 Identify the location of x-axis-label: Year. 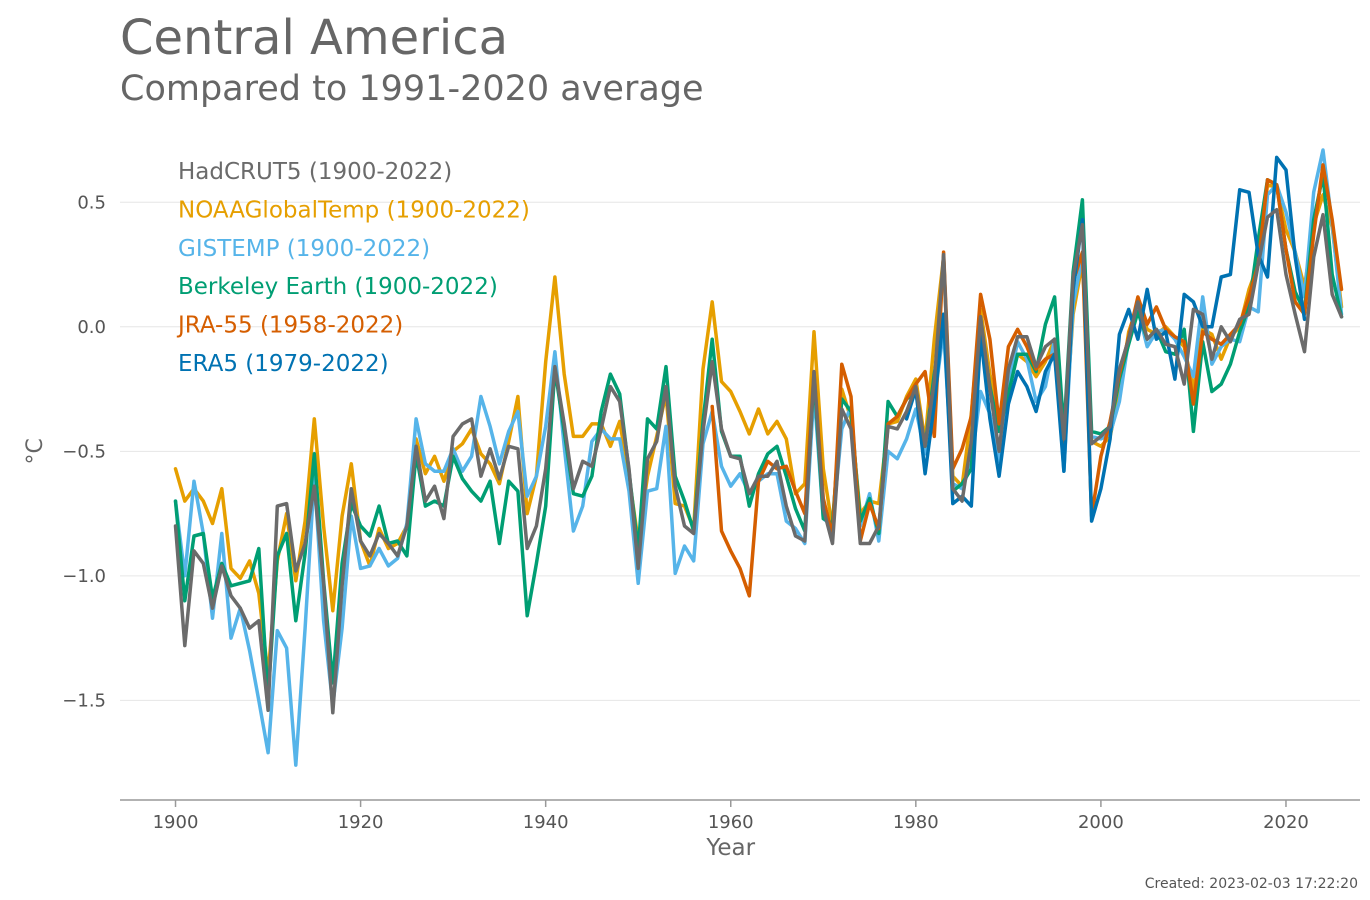
(730, 848).